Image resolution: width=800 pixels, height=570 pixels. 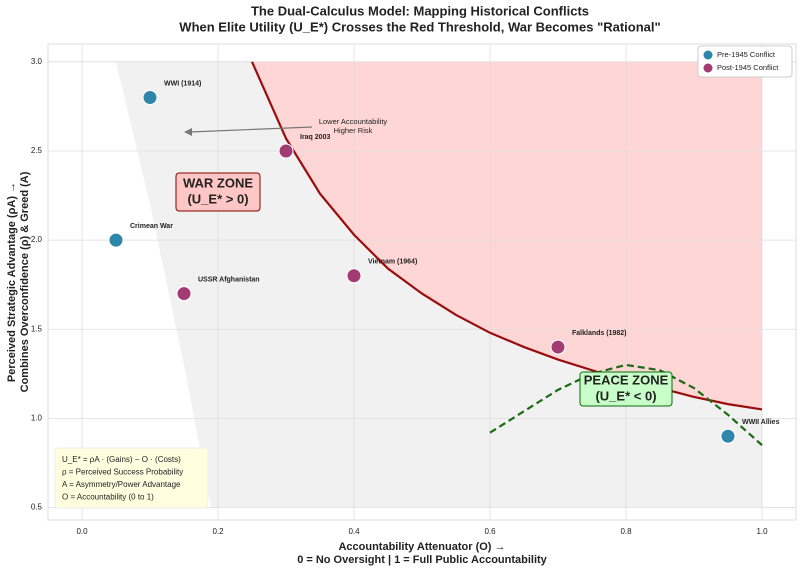 I want to click on y-tick-label: 1.5, so click(x=37, y=328).